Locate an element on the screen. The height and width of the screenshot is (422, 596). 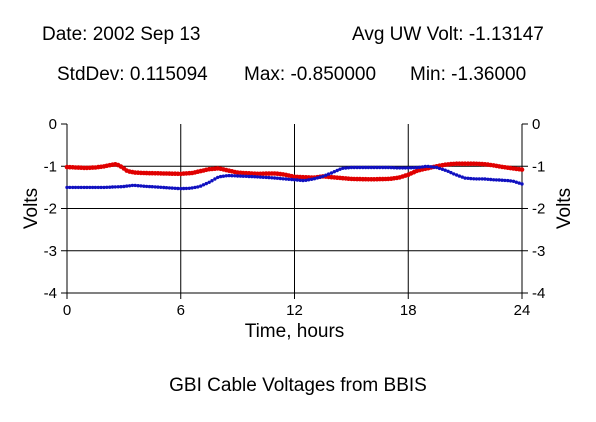
y-tick-label-left: 0 is located at coordinates (53, 124).